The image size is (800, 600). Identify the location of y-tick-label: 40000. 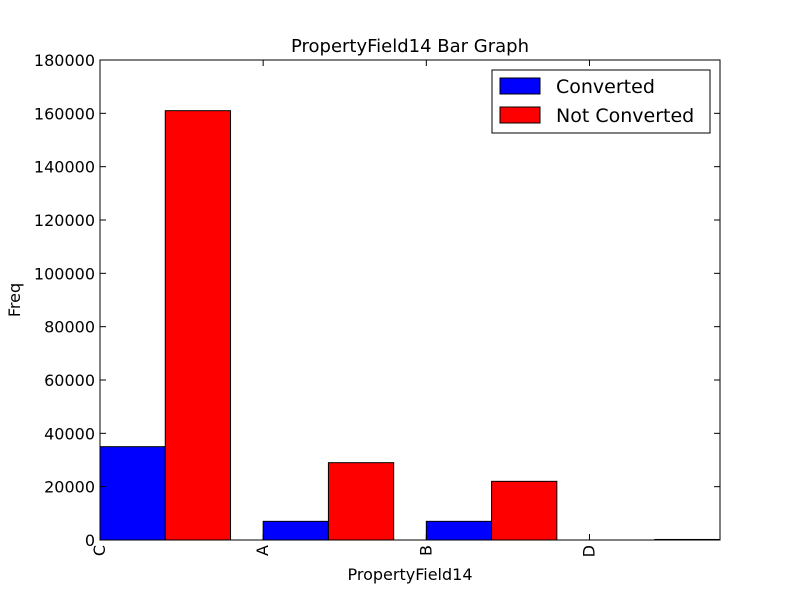
(69, 433).